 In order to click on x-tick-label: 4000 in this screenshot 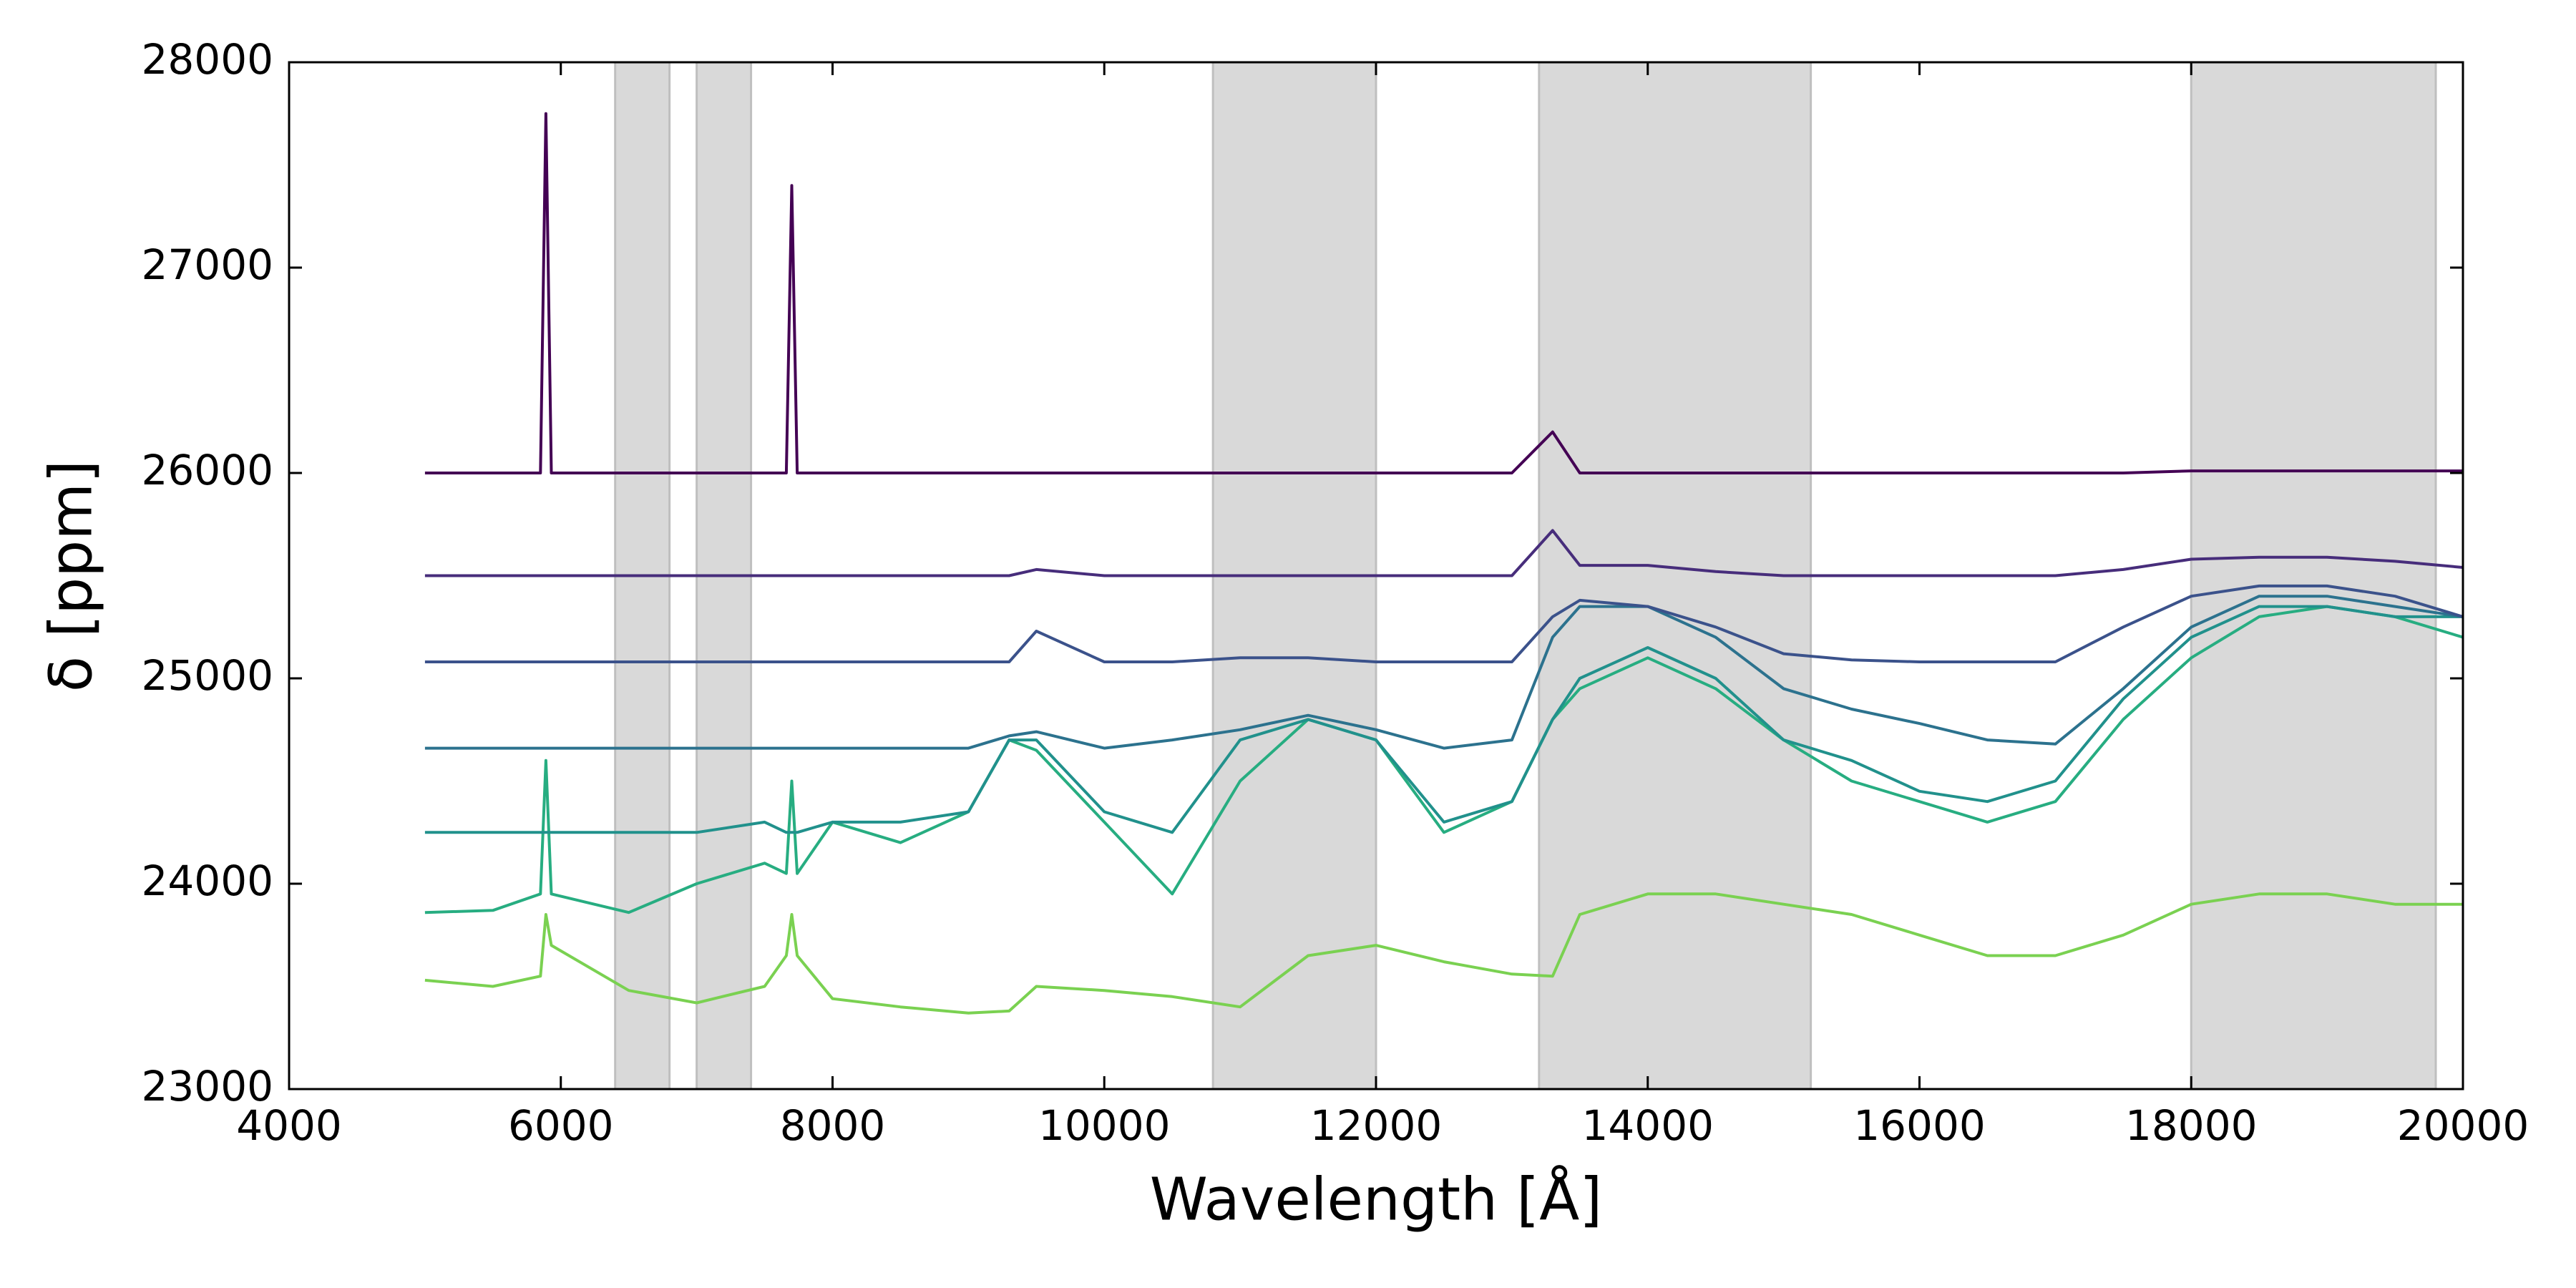, I will do `click(289, 1125)`.